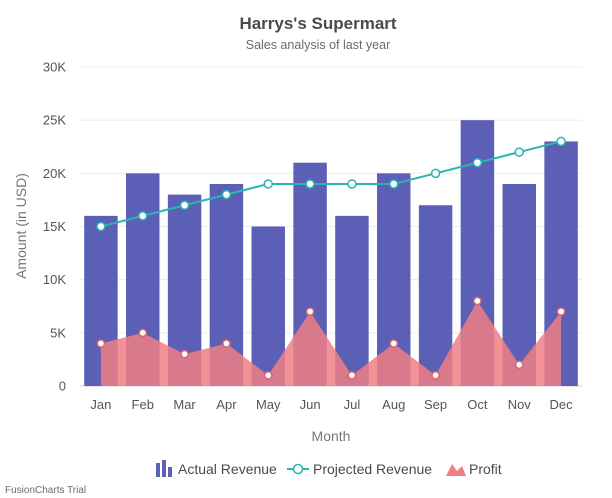  What do you see at coordinates (164, 468) in the screenshot?
I see `bar-chart-icon` at bounding box center [164, 468].